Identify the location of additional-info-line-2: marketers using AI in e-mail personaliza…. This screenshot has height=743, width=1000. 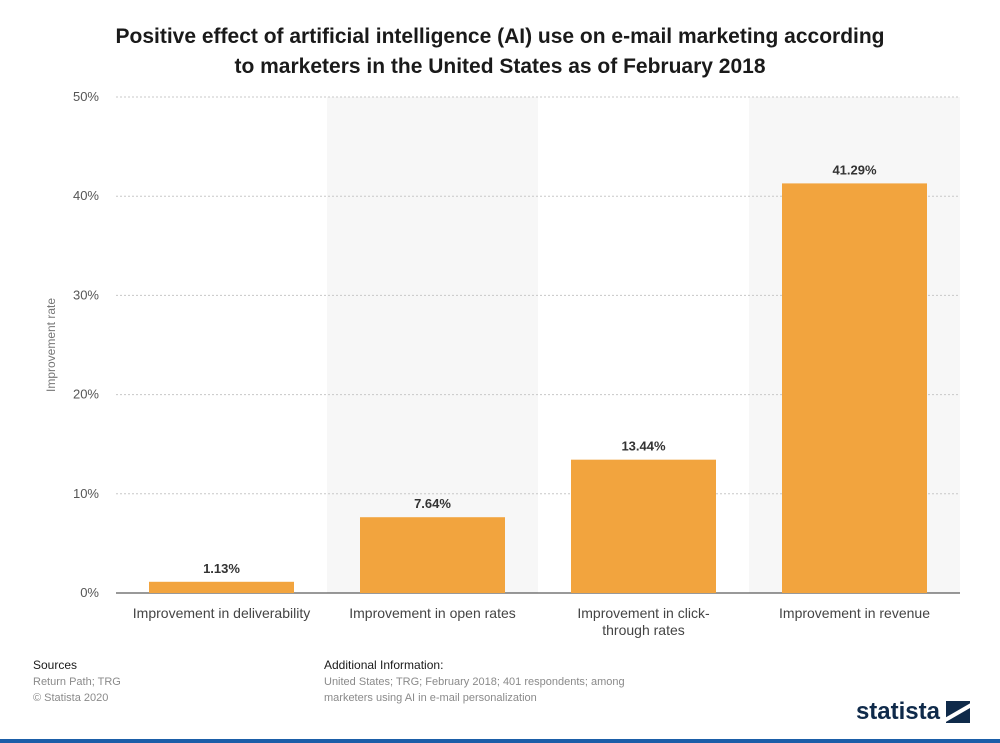
(430, 698).